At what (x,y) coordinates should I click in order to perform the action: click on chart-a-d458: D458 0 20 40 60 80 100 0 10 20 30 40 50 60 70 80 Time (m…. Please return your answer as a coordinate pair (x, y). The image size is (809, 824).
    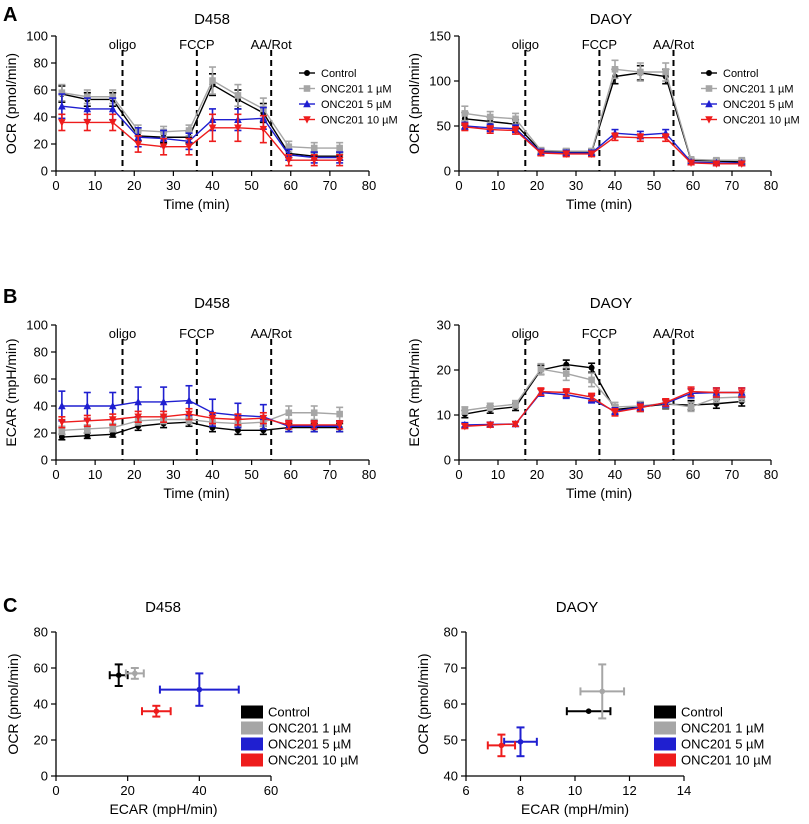
    Looking at the image, I should click on (200, 111).